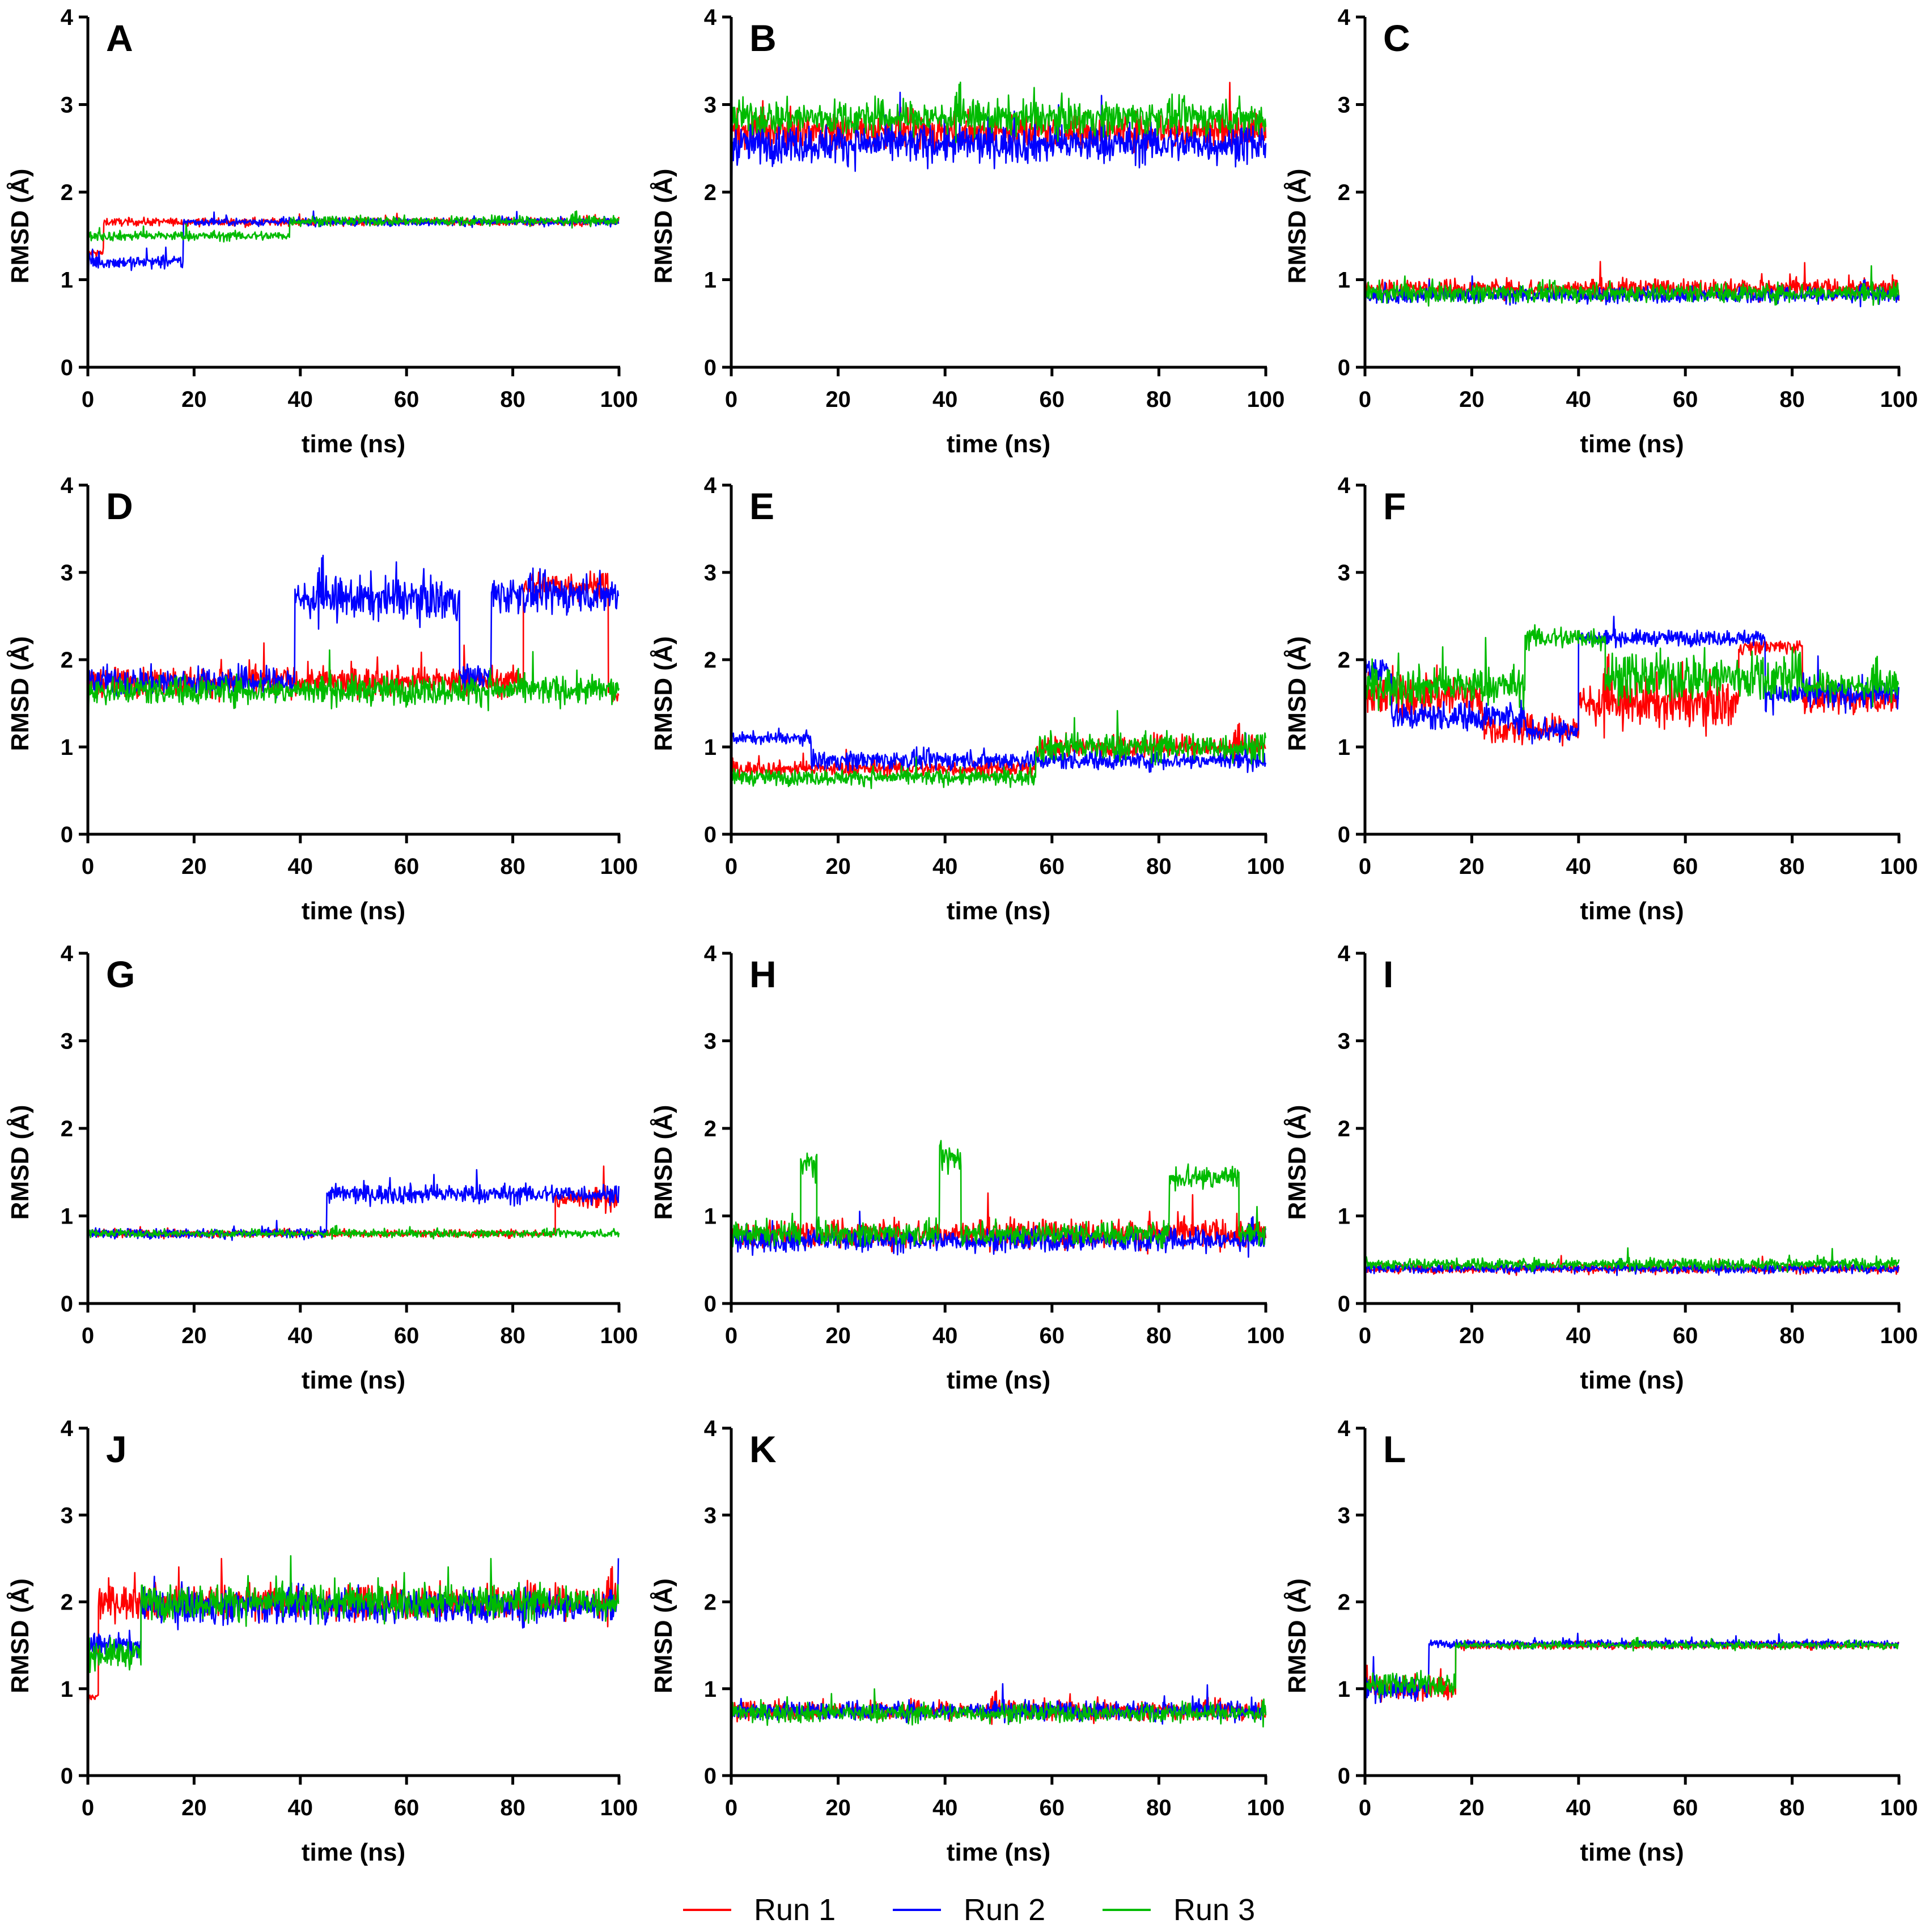 This screenshot has height=1932, width=1929. What do you see at coordinates (1394, 506) in the screenshot?
I see `panel-letter: F` at bounding box center [1394, 506].